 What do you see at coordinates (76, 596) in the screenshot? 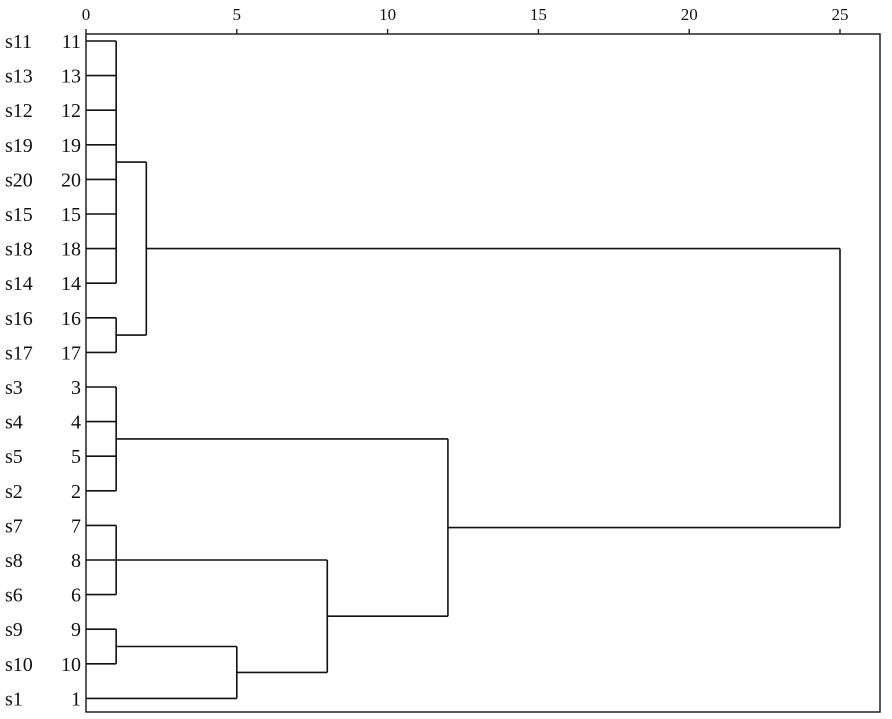
I see `case-label: 6` at bounding box center [76, 596].